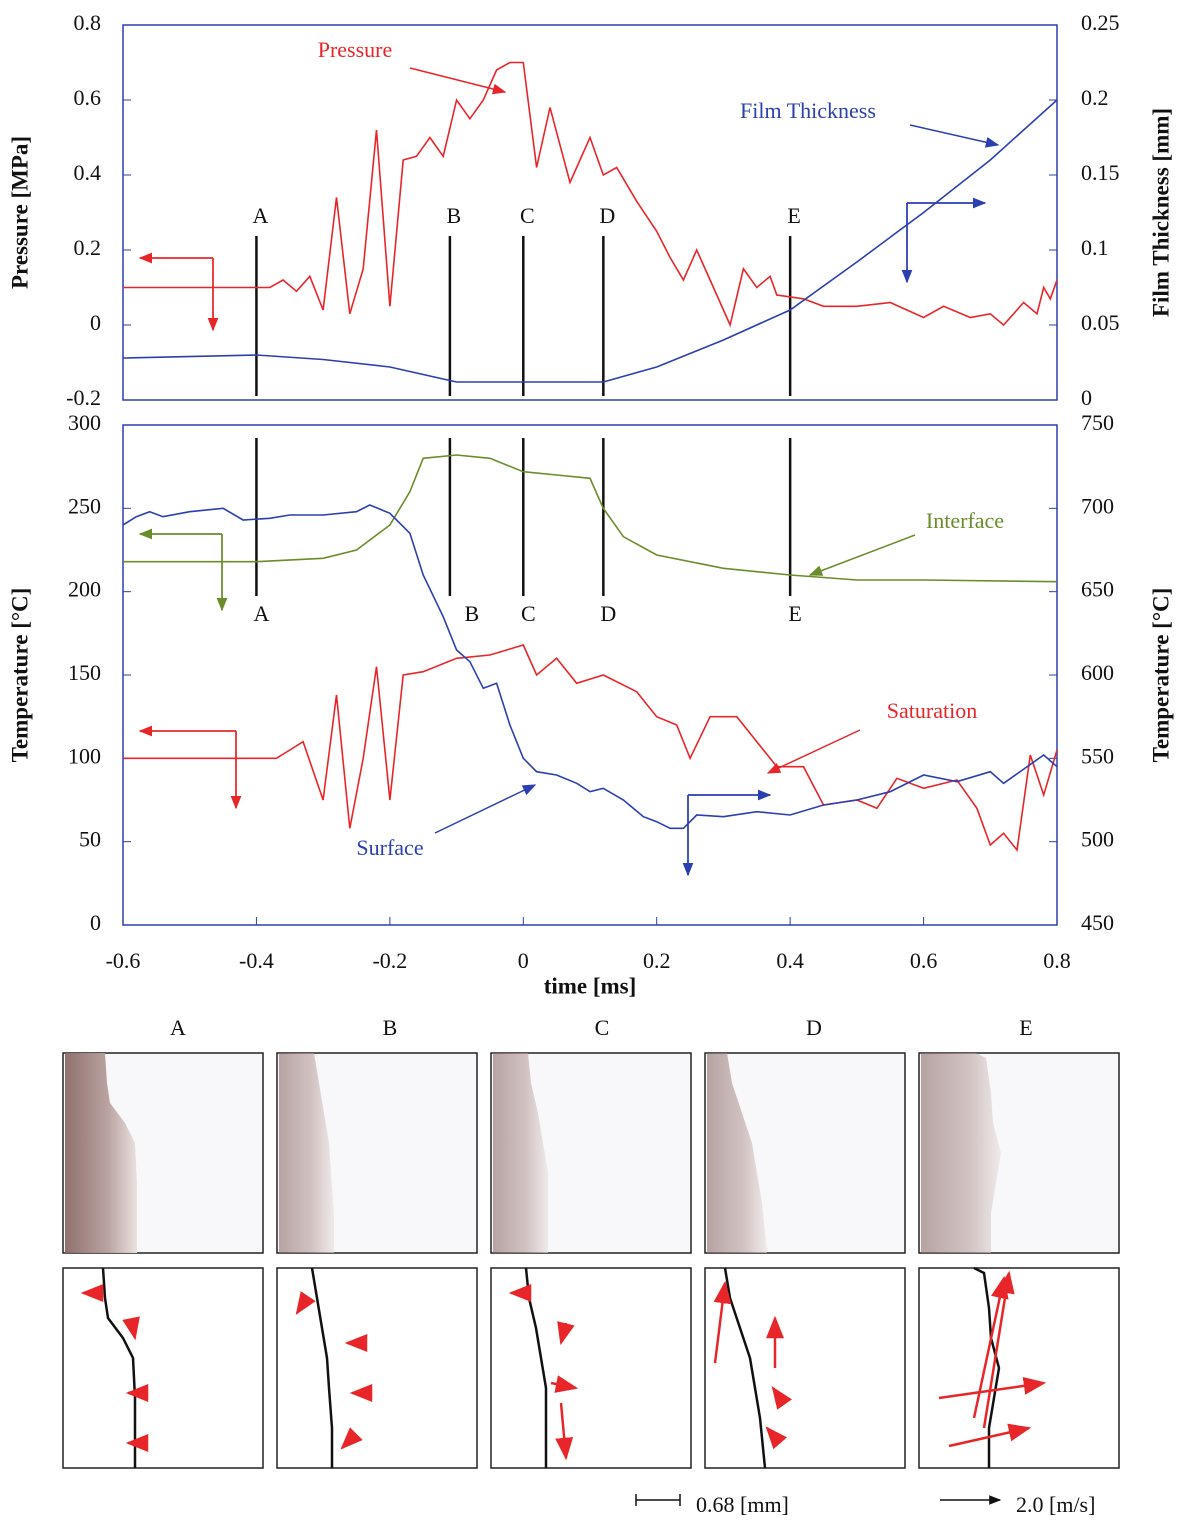 The height and width of the screenshot is (1529, 1187). I want to click on y2-tick-label: 550, so click(1097, 755).